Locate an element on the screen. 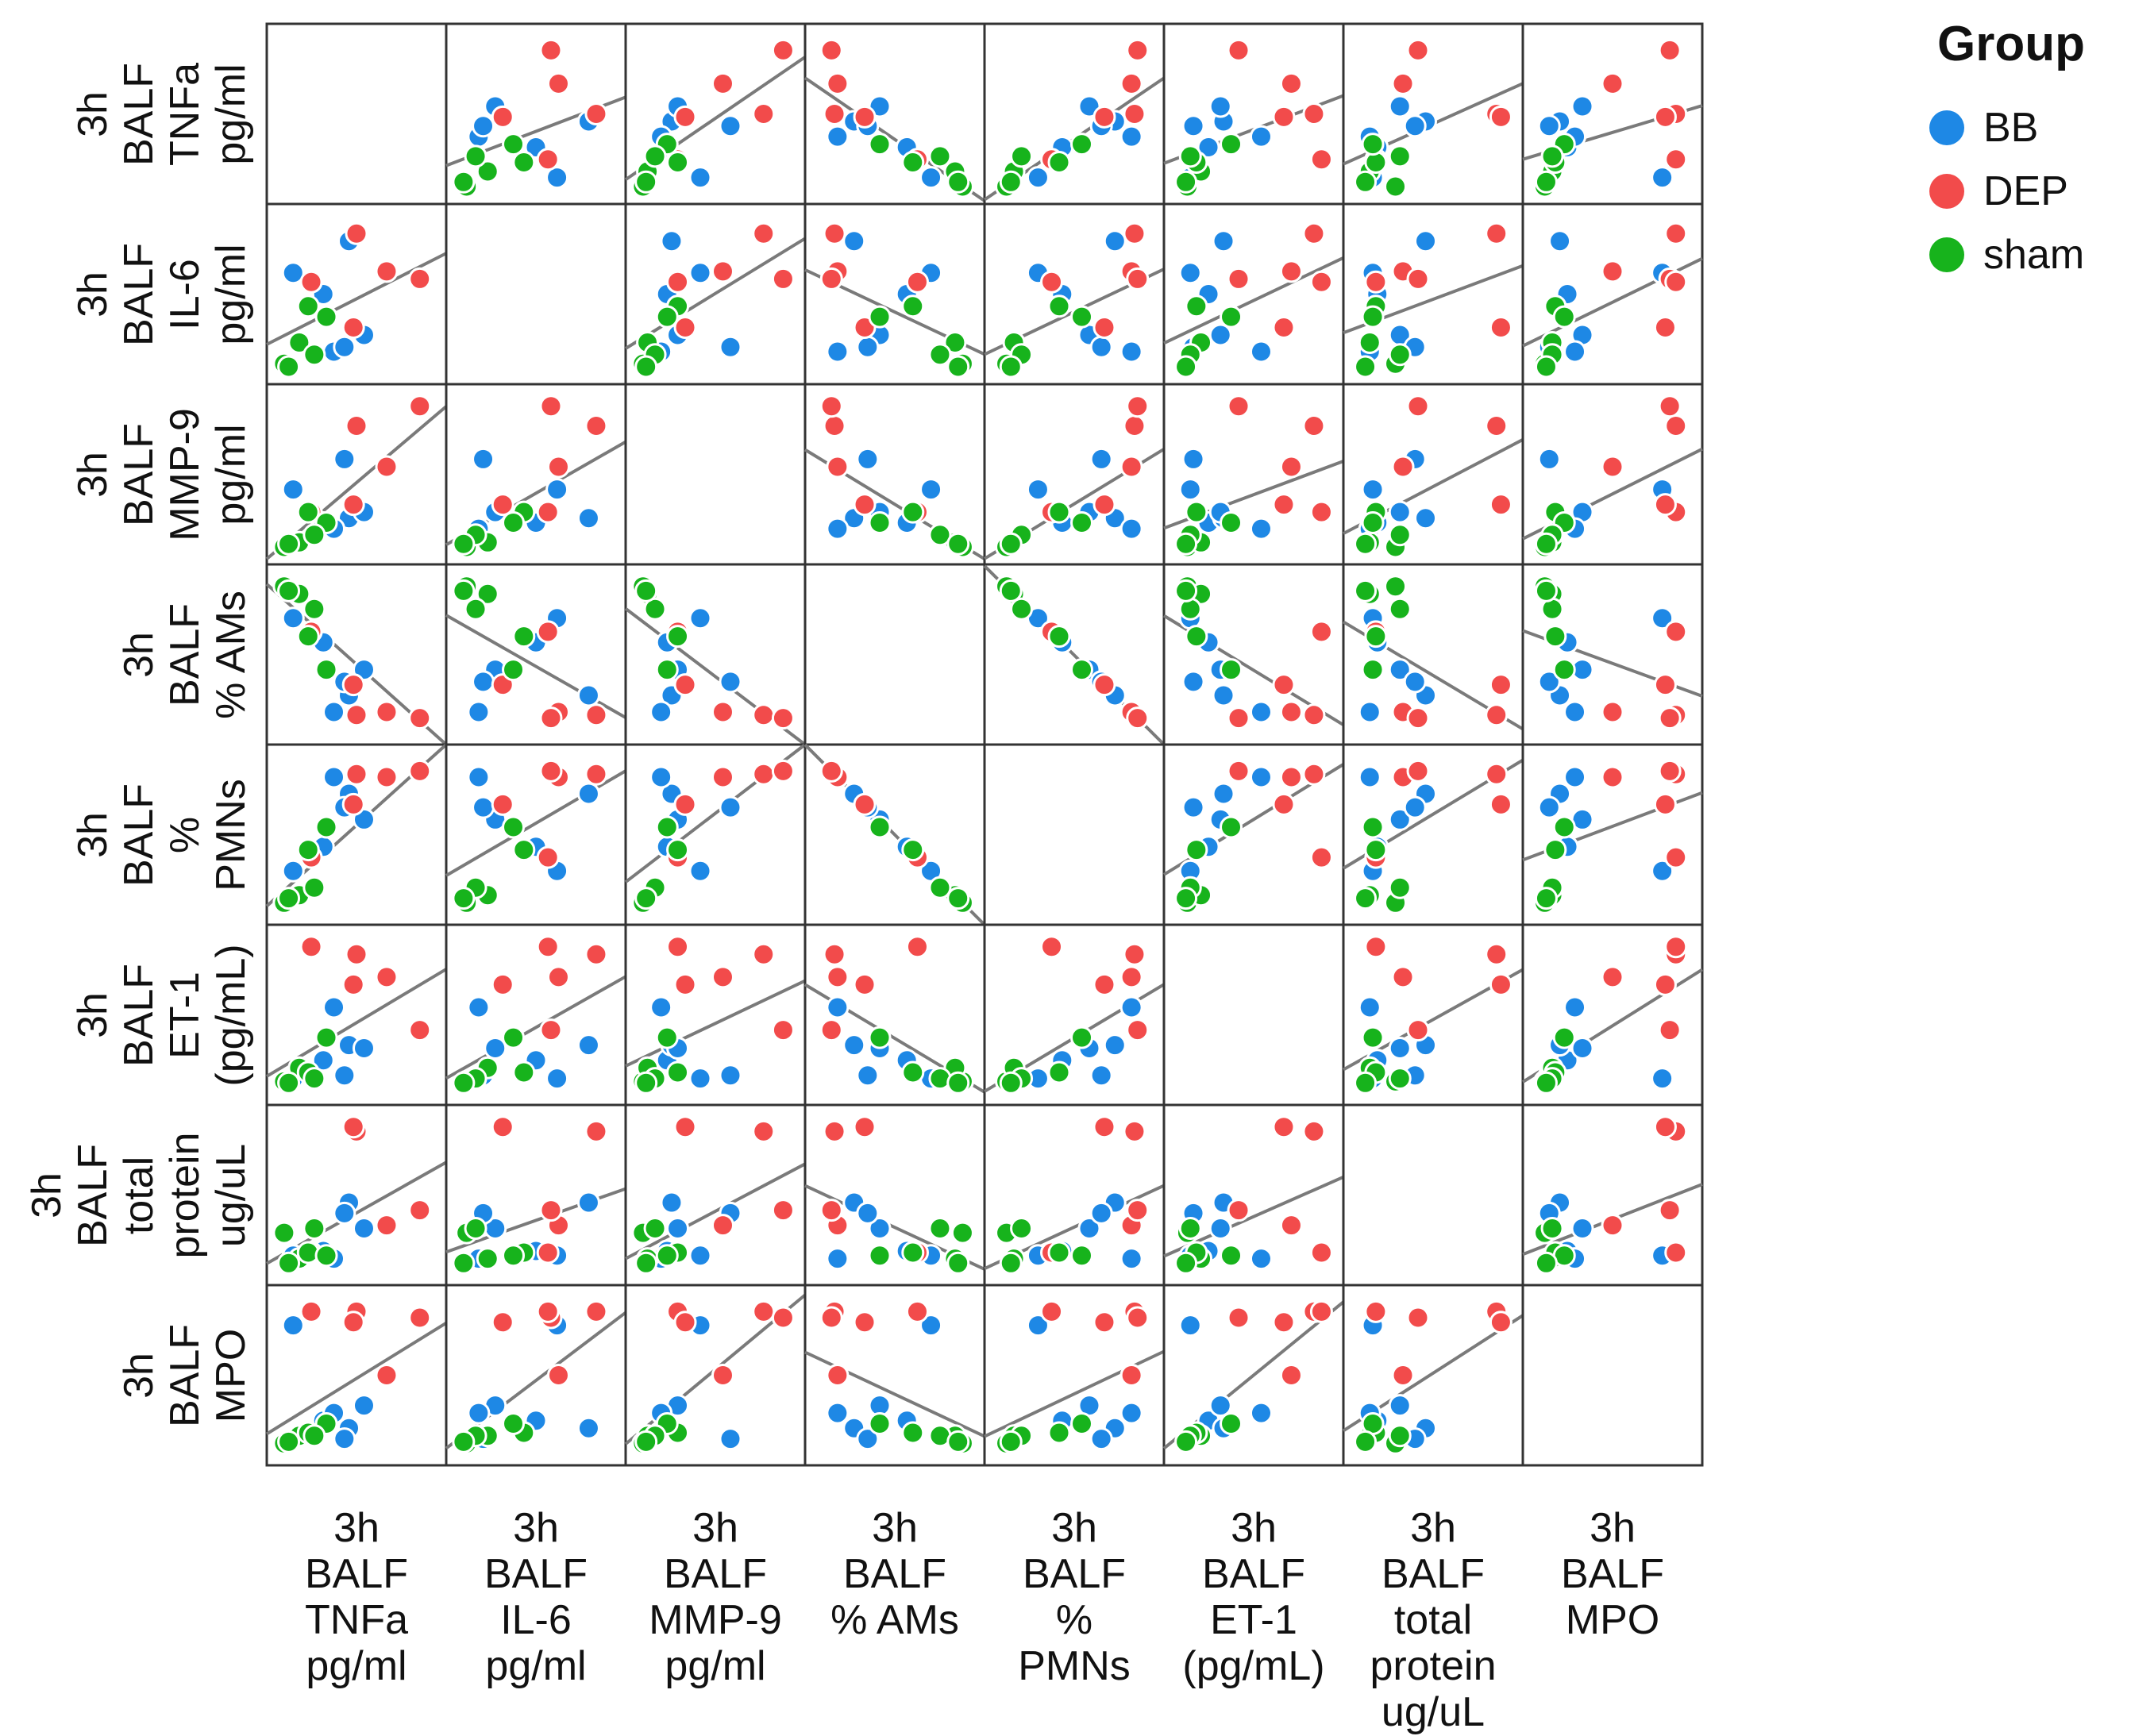 Image resolution: width=2131 pixels, height=1736 pixels. legend-title: Group is located at coordinates (2011, 44).